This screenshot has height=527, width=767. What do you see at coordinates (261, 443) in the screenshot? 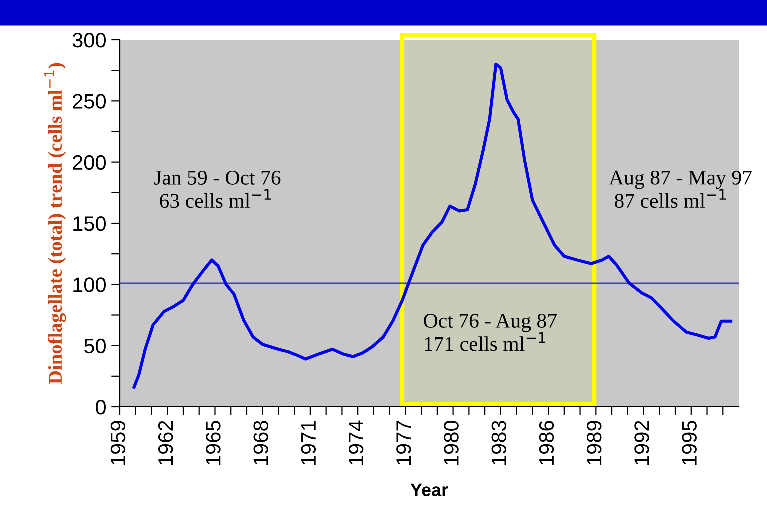
I see `x-tick-label: 1968` at bounding box center [261, 443].